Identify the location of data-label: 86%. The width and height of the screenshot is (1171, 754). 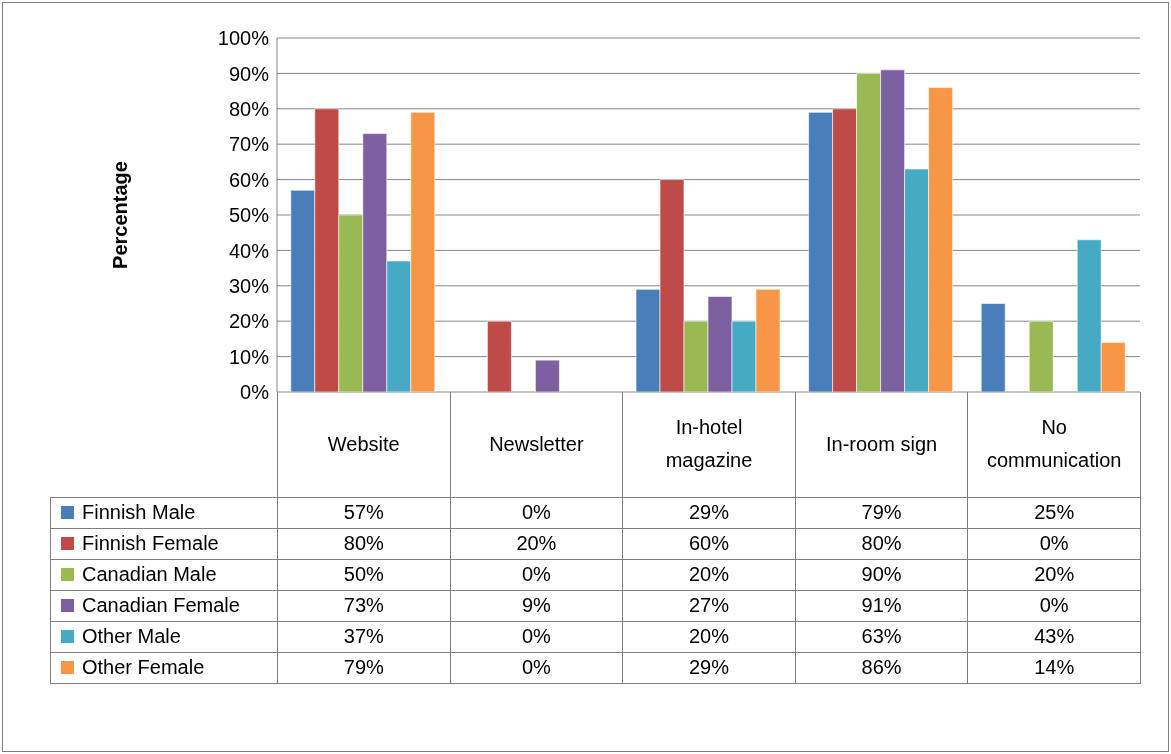
(881, 667).